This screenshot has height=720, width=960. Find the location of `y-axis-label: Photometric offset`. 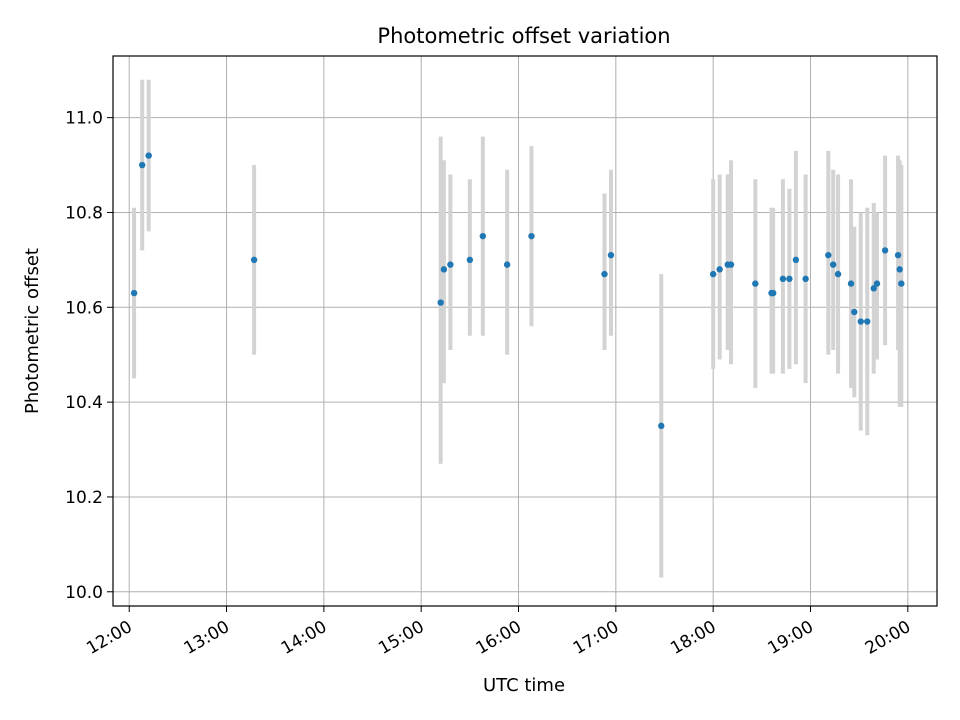

y-axis-label: Photometric offset is located at coordinates (32, 331).